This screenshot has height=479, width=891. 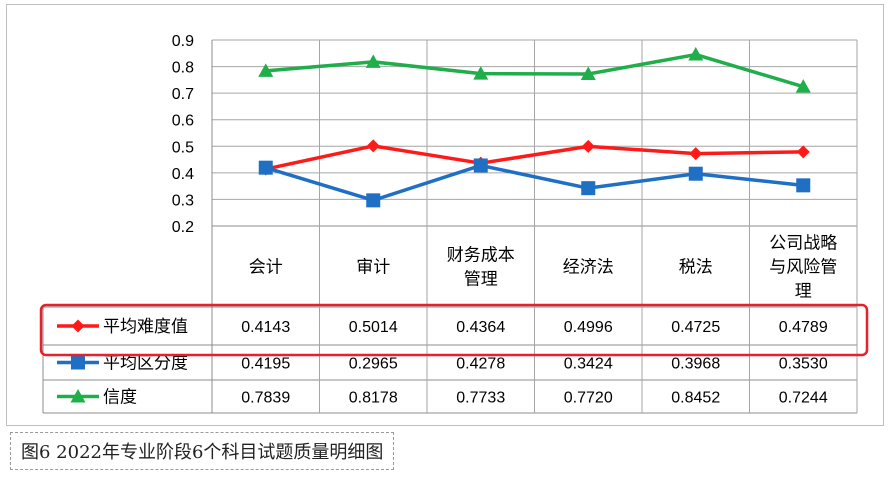 I want to click on category-label: 管理, so click(x=481, y=280).